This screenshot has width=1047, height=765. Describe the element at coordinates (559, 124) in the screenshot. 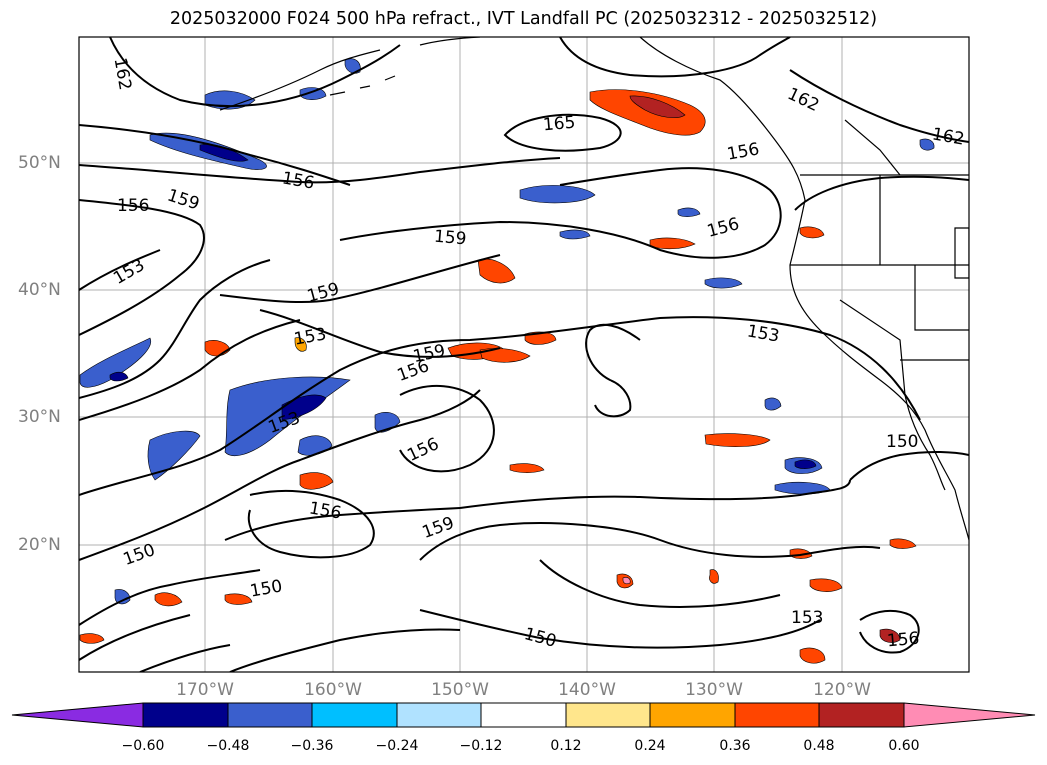

I see `contour-label: 165` at that location.